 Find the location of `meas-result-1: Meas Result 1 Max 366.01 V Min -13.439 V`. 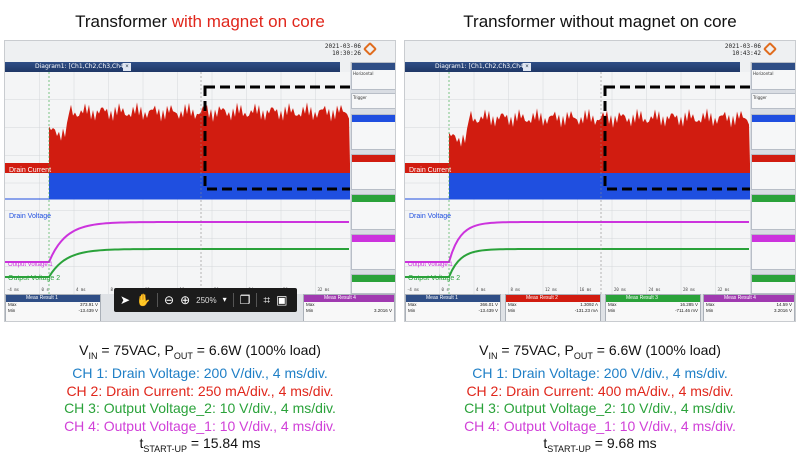

meas-result-1: Meas Result 1 Max 366.01 V Min -13.439 V is located at coordinates (453, 307).